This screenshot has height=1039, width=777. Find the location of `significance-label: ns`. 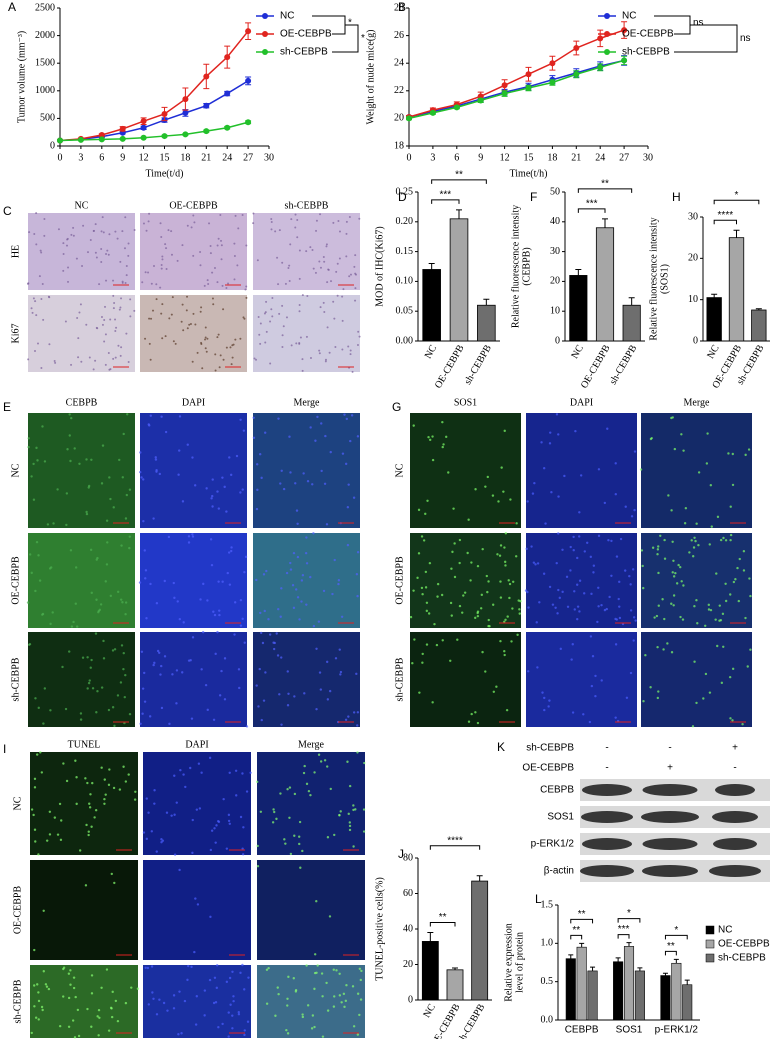

significance-label: ns is located at coordinates (698, 23).